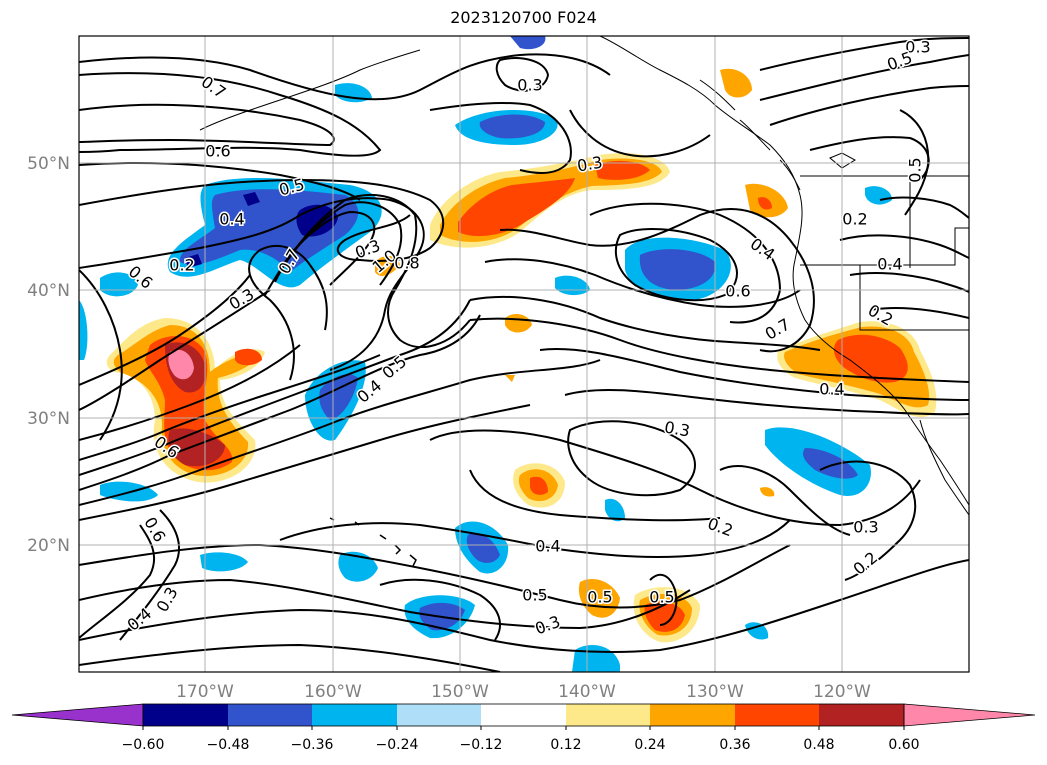 The width and height of the screenshot is (1047, 765). What do you see at coordinates (715, 692) in the screenshot?
I see `lon-label: 130°W` at bounding box center [715, 692].